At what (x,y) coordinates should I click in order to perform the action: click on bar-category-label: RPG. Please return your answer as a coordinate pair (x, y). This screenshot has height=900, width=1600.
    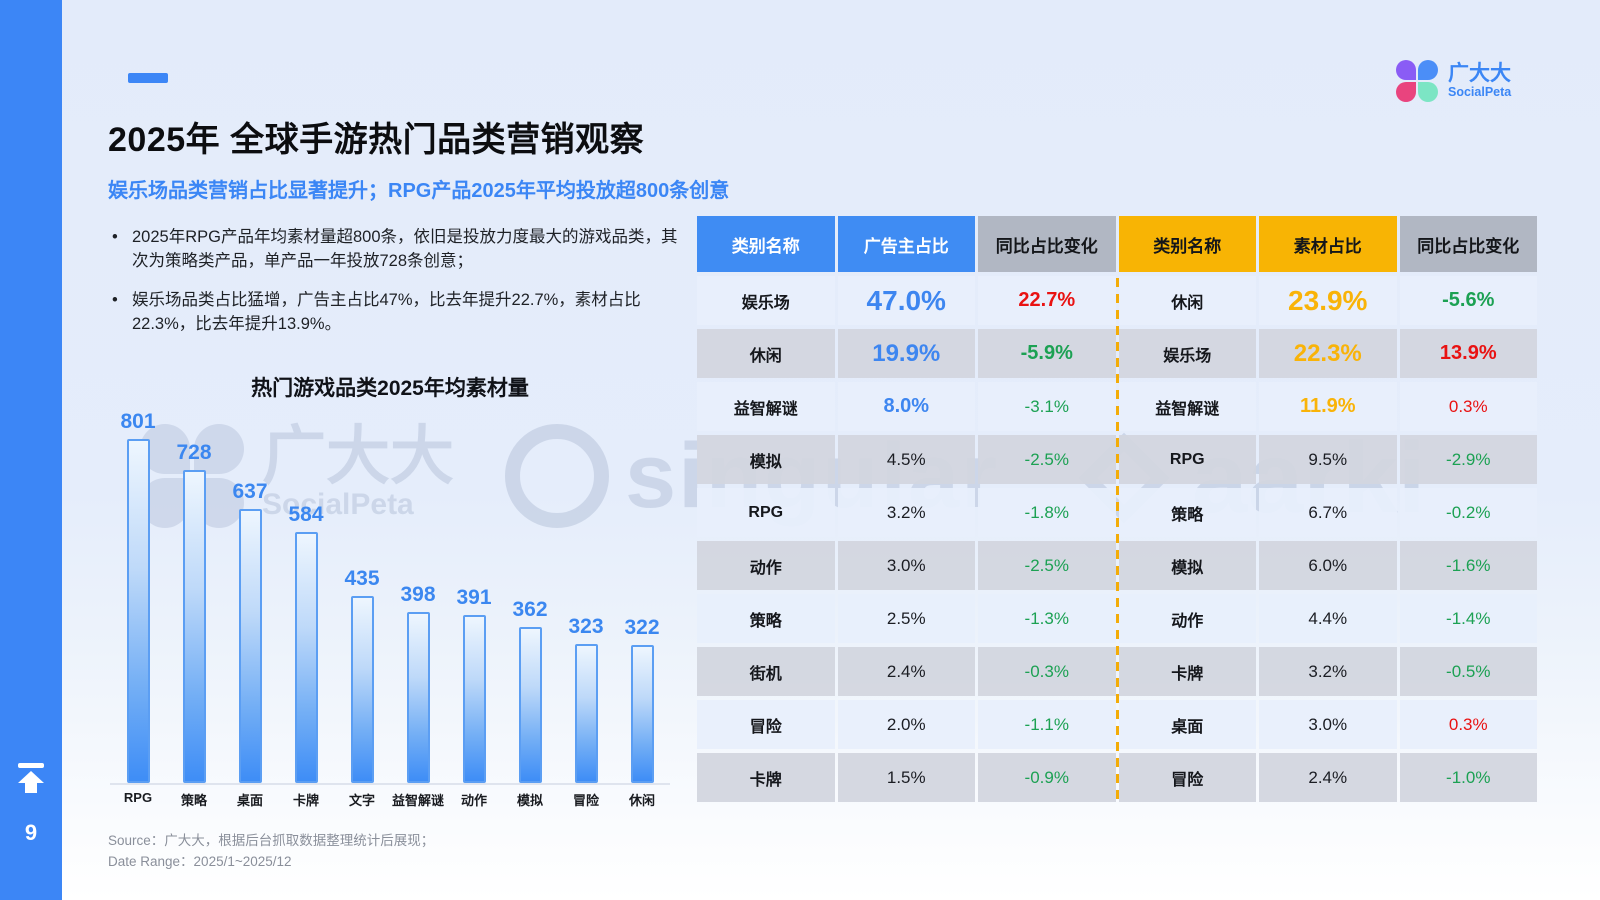
    Looking at the image, I should click on (138, 797).